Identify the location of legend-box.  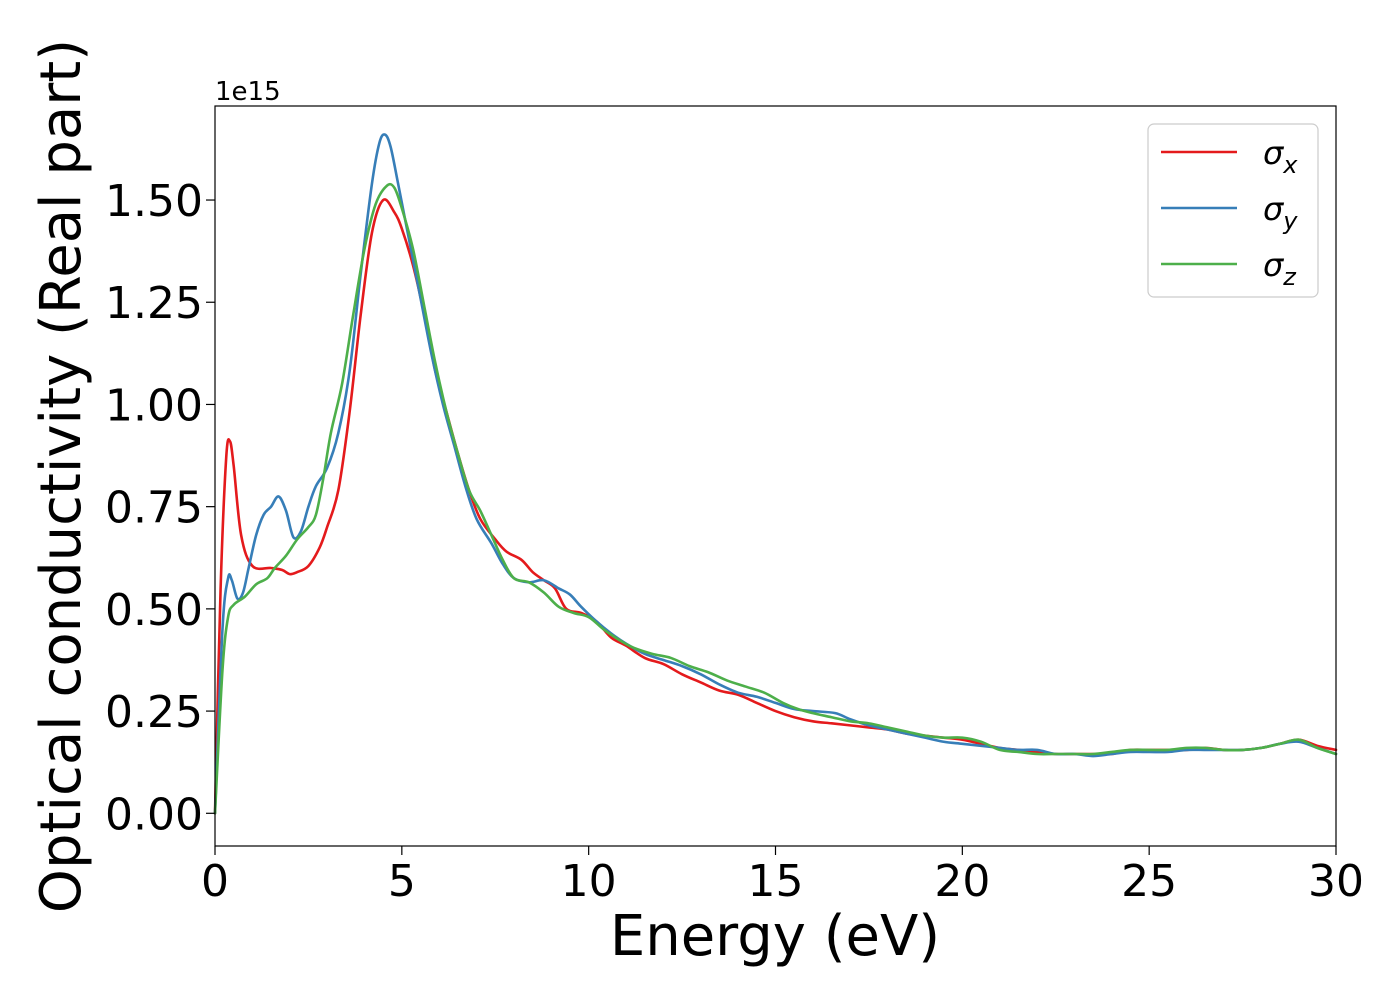
(1233, 210).